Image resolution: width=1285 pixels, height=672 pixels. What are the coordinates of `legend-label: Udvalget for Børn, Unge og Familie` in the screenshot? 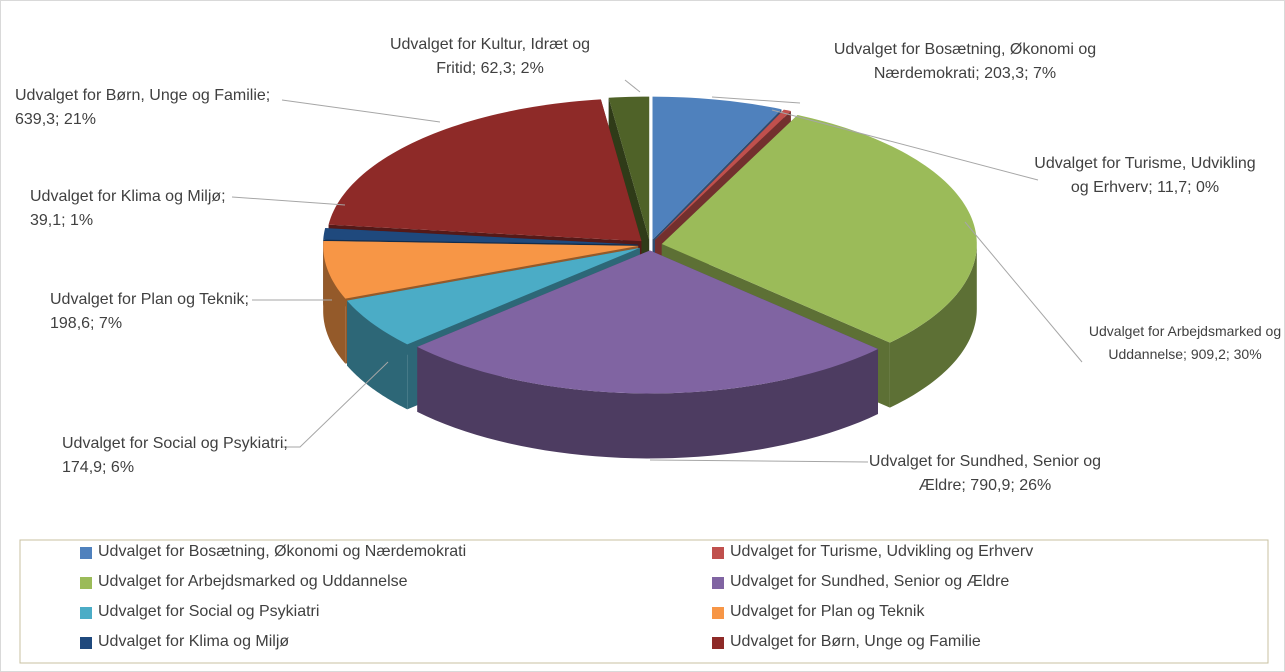 It's located at (855, 641).